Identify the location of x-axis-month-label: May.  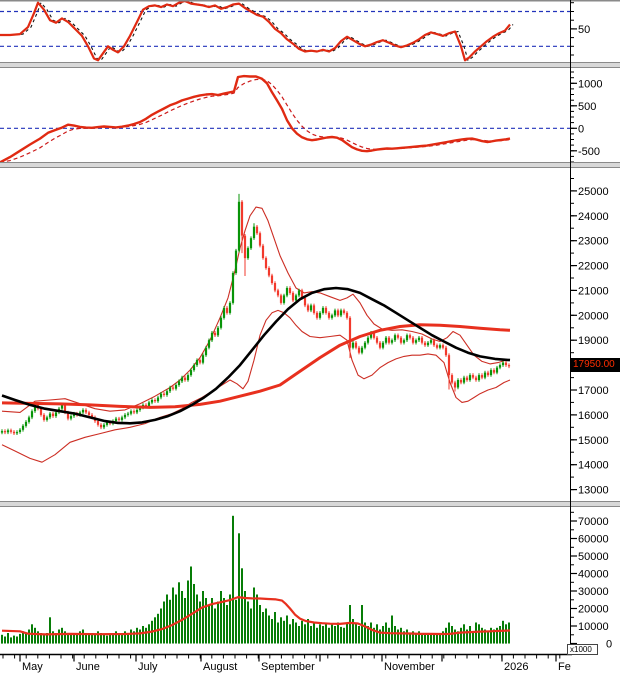
(32, 667).